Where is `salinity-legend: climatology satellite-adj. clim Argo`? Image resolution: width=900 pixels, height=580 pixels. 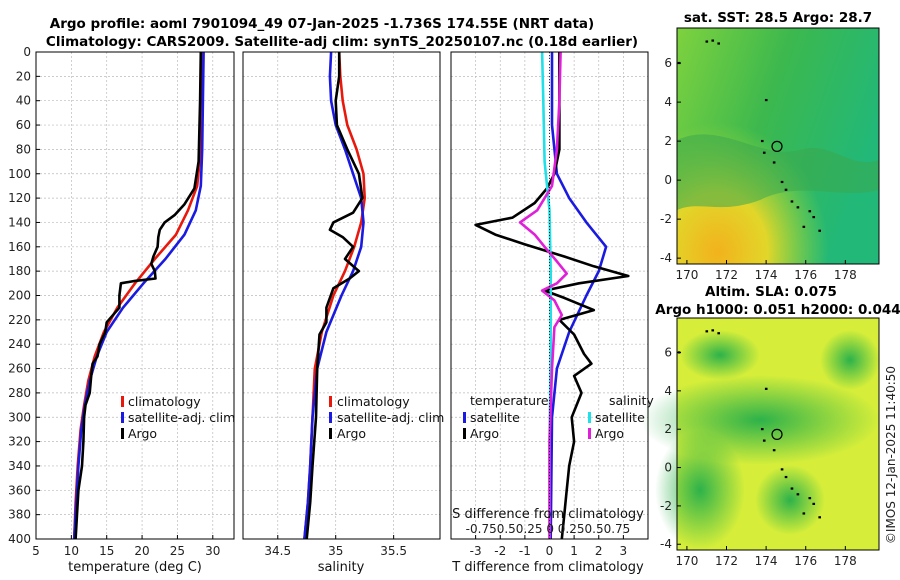
salinity-legend: climatology satellite-adj. clim Argo is located at coordinates (386, 417).